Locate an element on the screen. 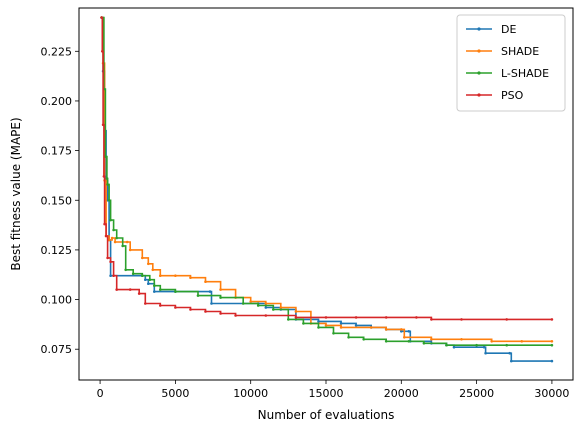  y-tick-label: 0.200 is located at coordinates (57, 101).